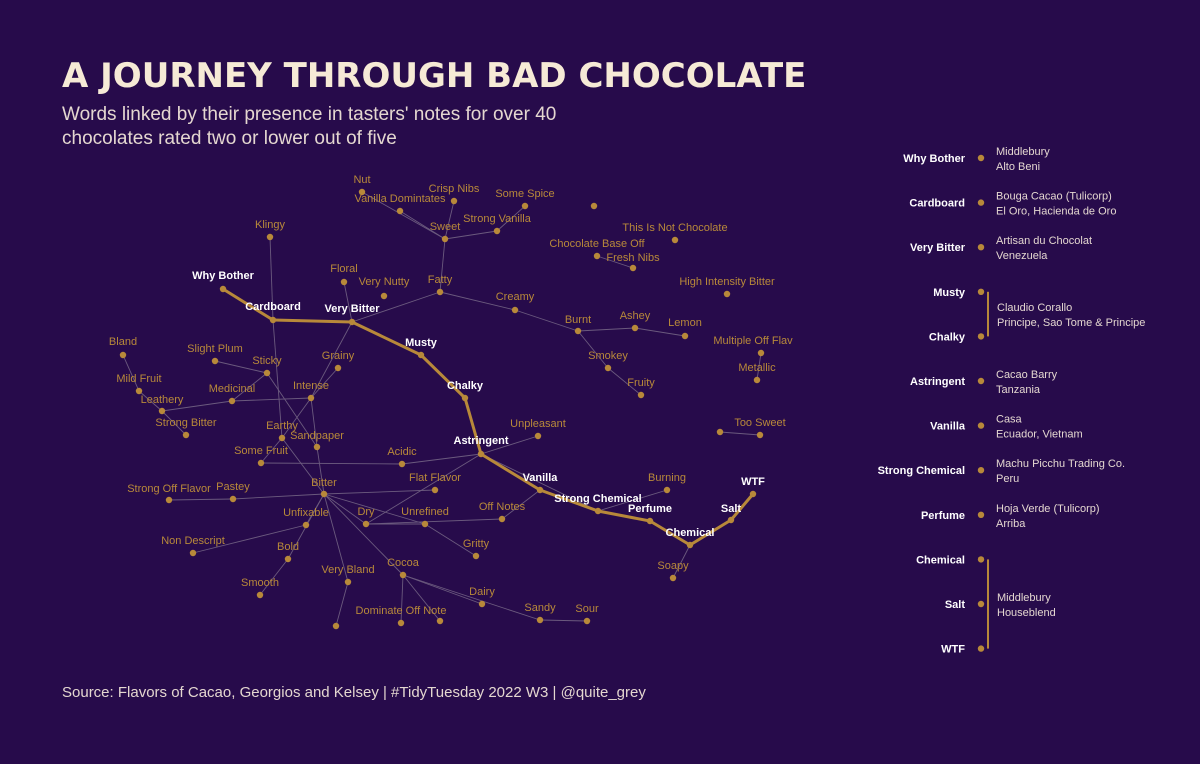 The width and height of the screenshot is (1200, 764). What do you see at coordinates (482, 597) in the screenshot?
I see `node-dairy: Dairy` at bounding box center [482, 597].